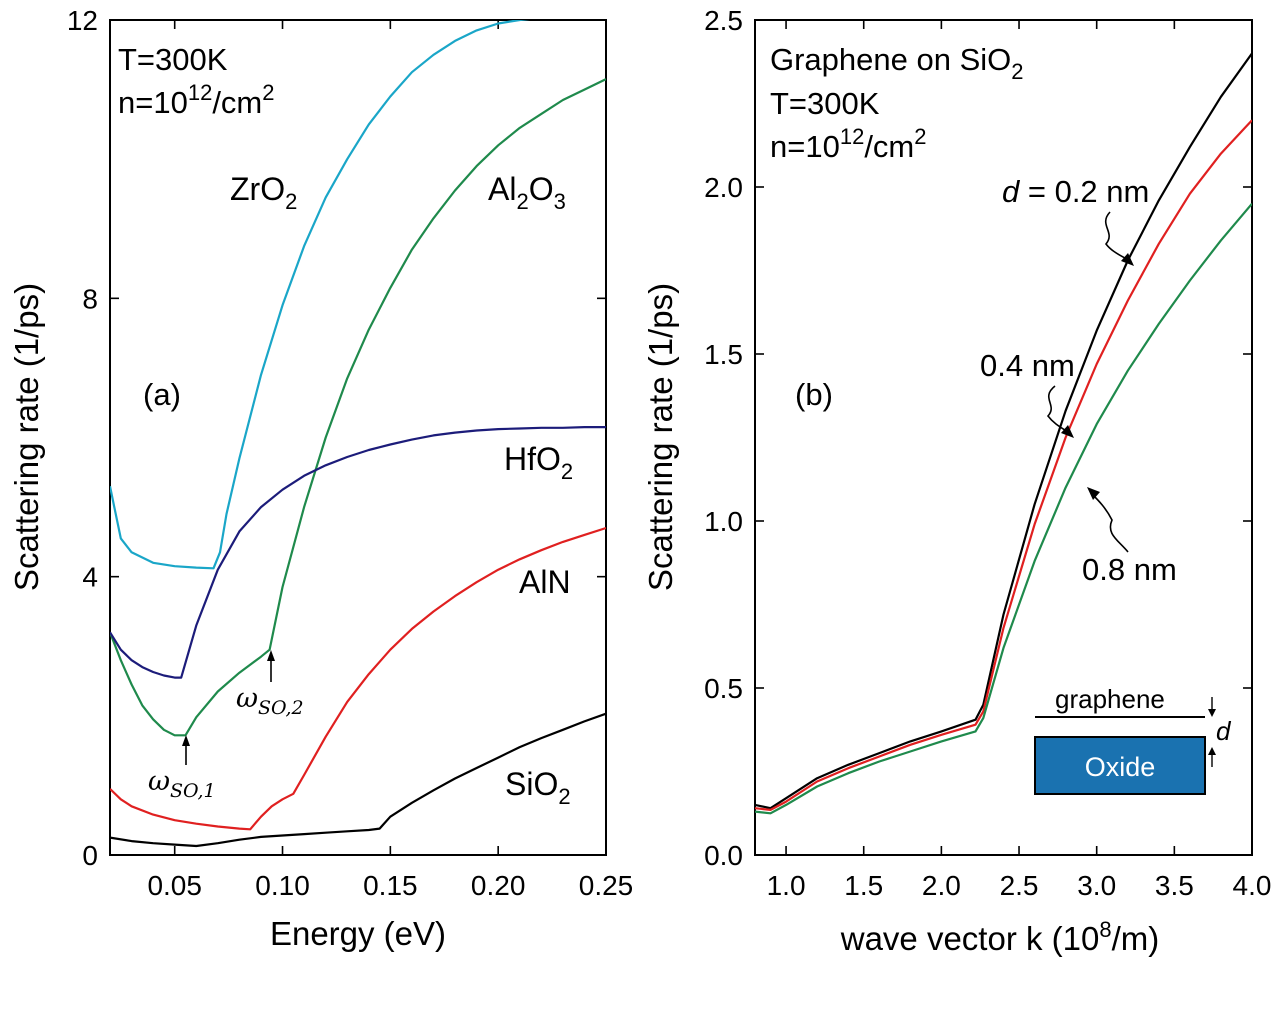 This screenshot has height=1015, width=1273. I want to click on panel-b-label: (b), so click(814, 394).